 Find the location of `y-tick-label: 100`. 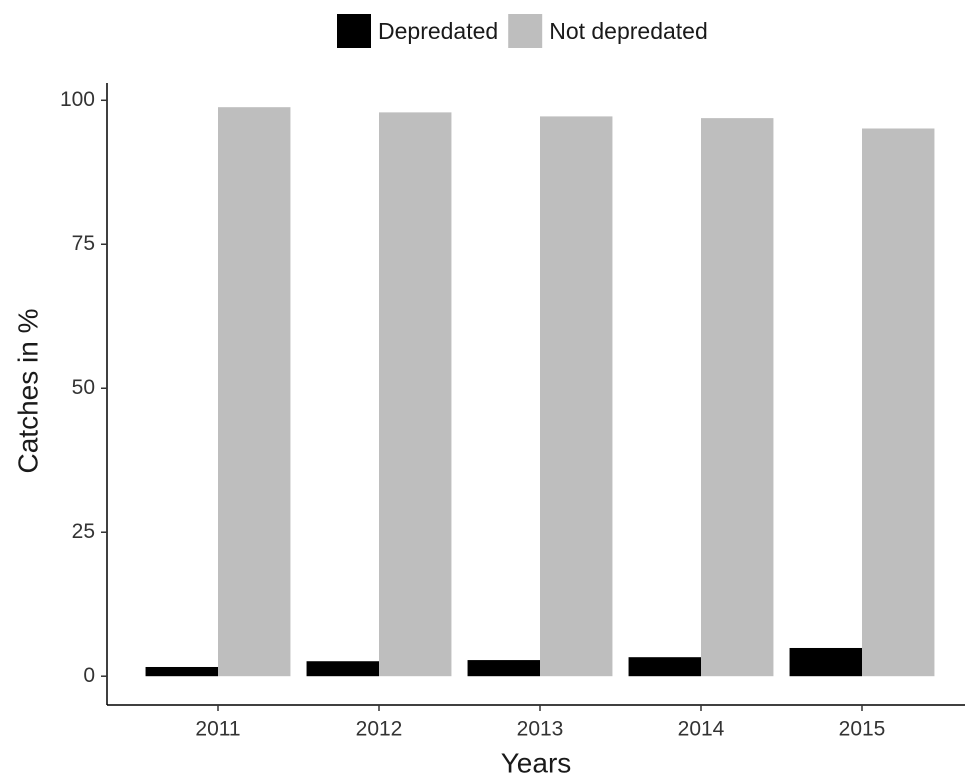

y-tick-label: 100 is located at coordinates (77, 99).